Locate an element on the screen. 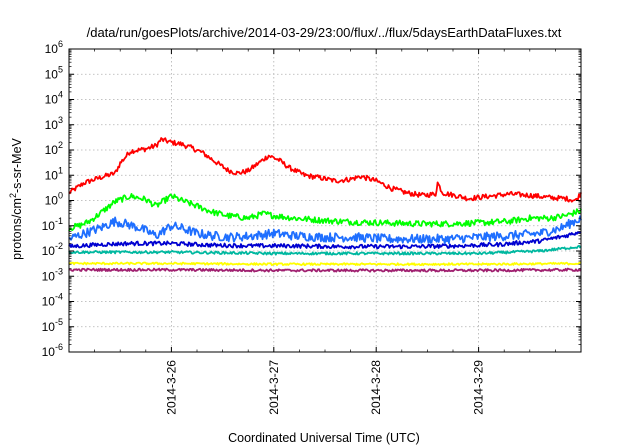 This screenshot has height=448, width=640. y-tick-label: 10⁻⁴ is located at coordinates (52, 300).